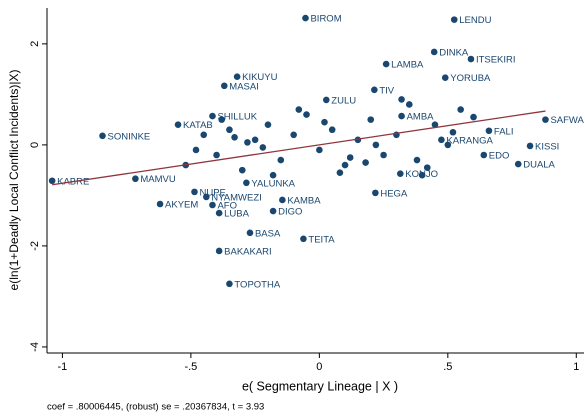 This screenshot has height=420, width=585. I want to click on y-tick-label: 2, so click(35, 44).